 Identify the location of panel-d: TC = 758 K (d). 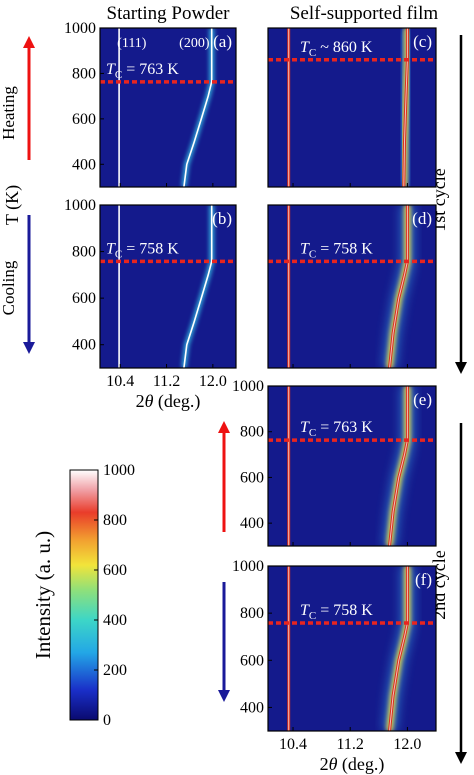
(352, 286).